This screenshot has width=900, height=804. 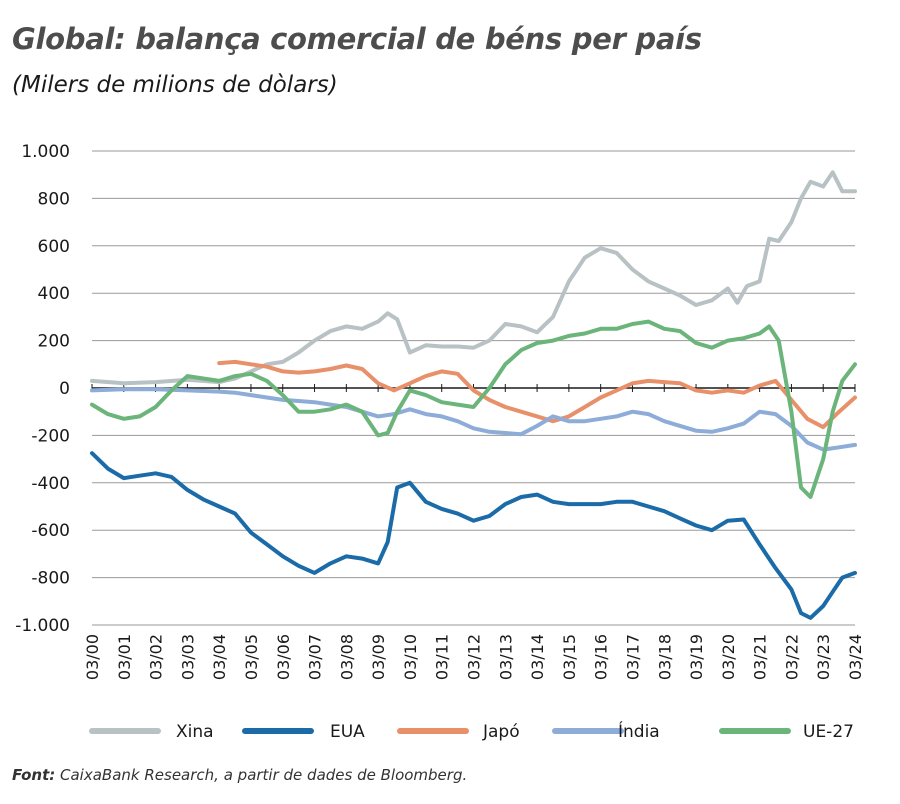 What do you see at coordinates (251, 657) in the screenshot?
I see `x-tick-label: 03/05` at bounding box center [251, 657].